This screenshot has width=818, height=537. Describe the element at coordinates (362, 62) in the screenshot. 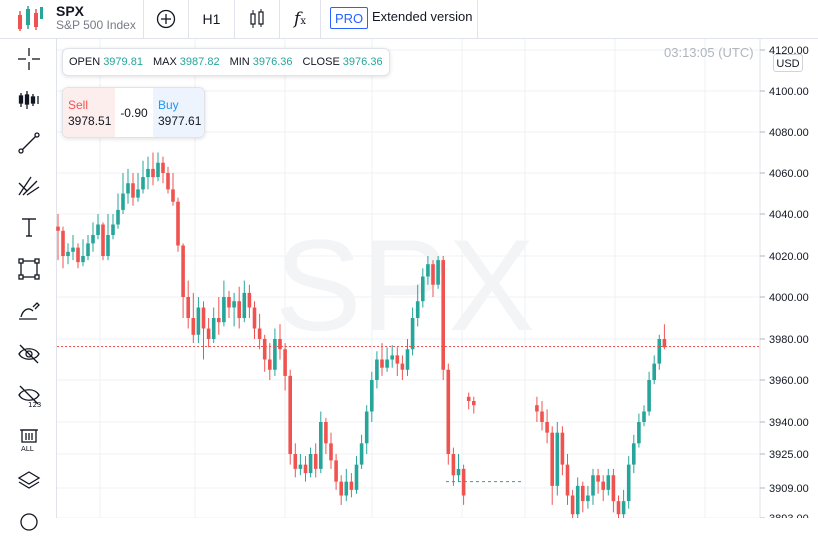

I see `close-value: 3976.36` at that location.